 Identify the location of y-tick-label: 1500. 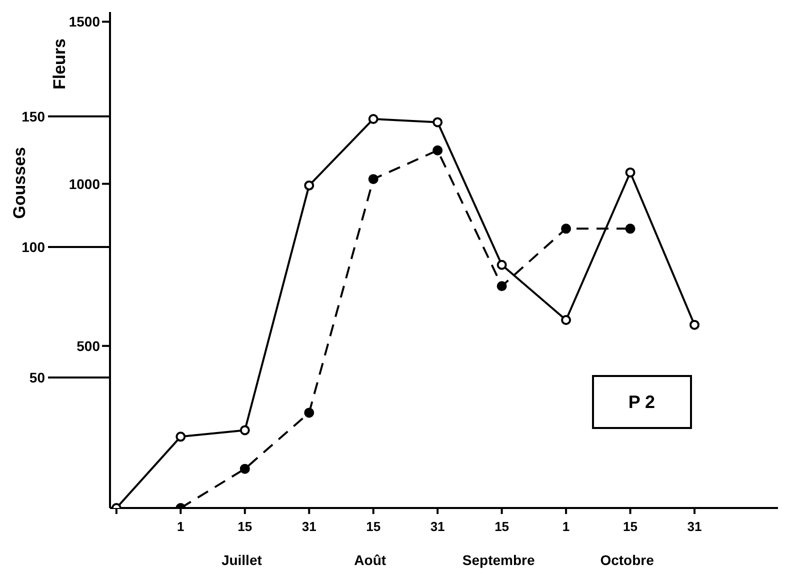
(84, 22).